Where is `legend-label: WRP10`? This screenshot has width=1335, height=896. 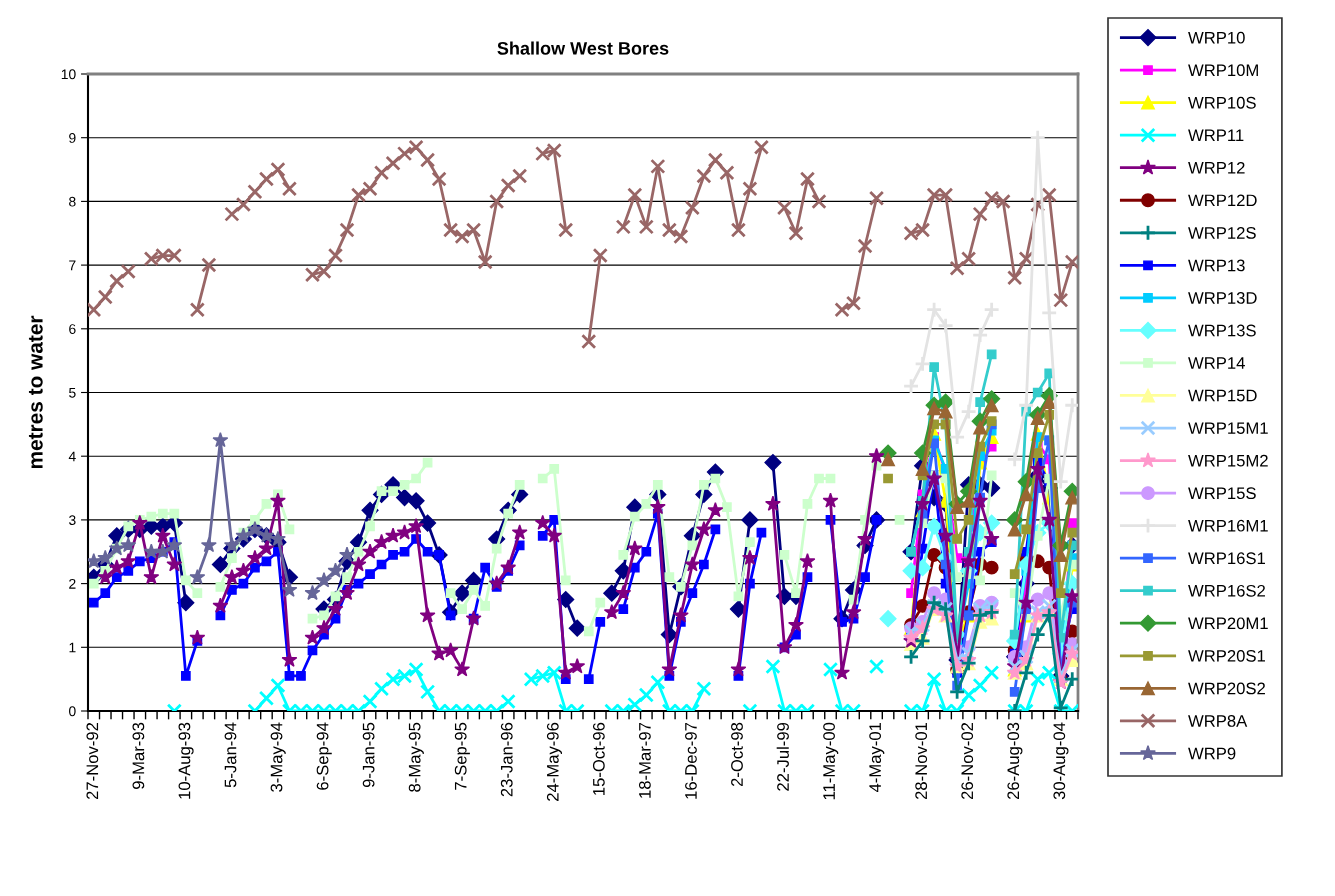 legend-label: WRP10 is located at coordinates (1216, 37).